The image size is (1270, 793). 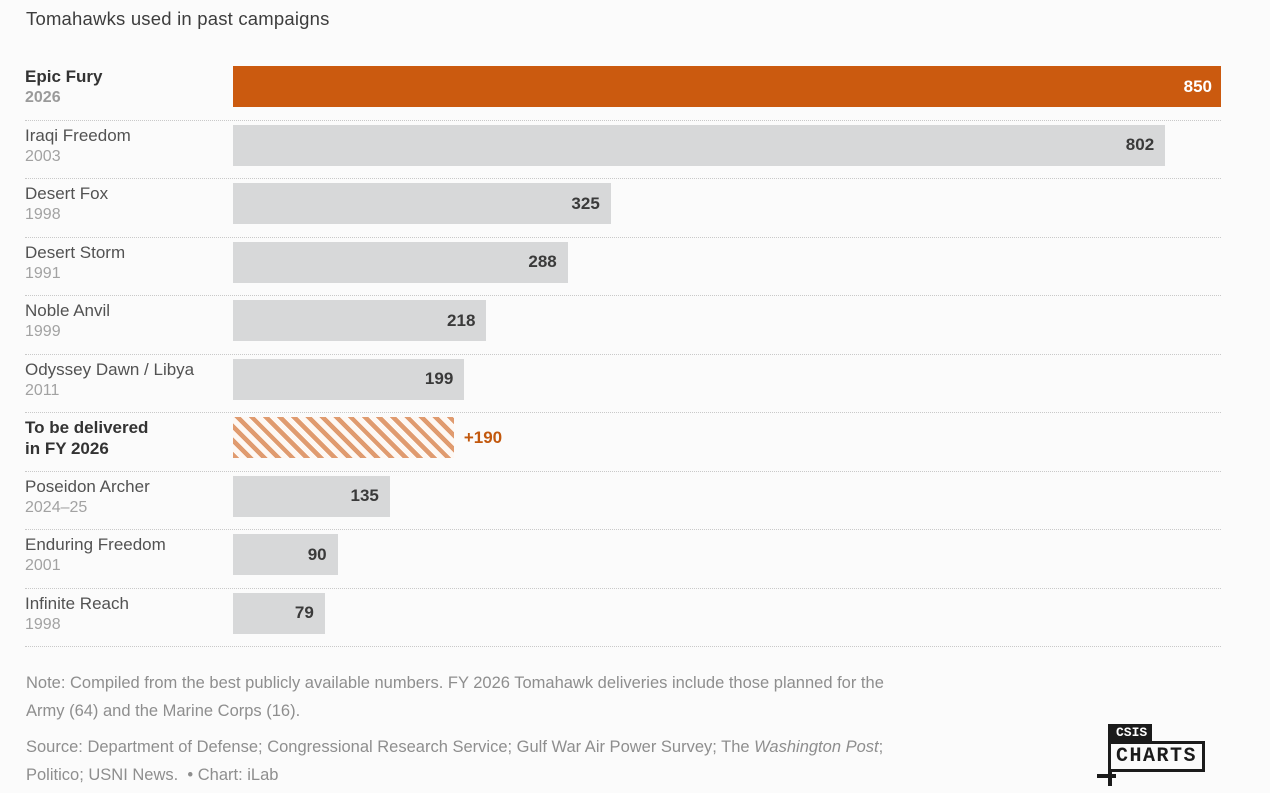 What do you see at coordinates (129, 87) in the screenshot?
I see `row-label-group: Epic Fury 2026` at bounding box center [129, 87].